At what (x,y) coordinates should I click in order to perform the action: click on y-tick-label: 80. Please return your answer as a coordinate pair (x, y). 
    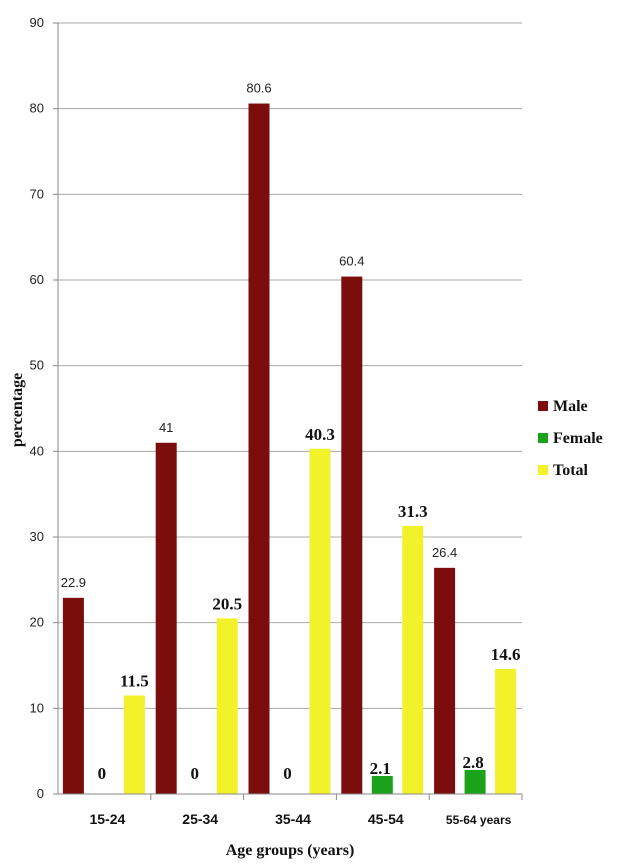
    Looking at the image, I should click on (37, 108).